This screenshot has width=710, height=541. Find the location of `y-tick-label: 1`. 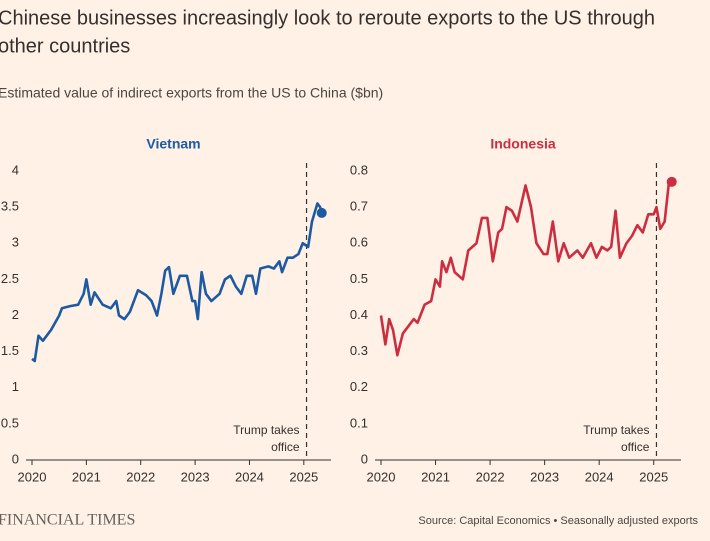

y-tick-label: 1 is located at coordinates (15, 386).